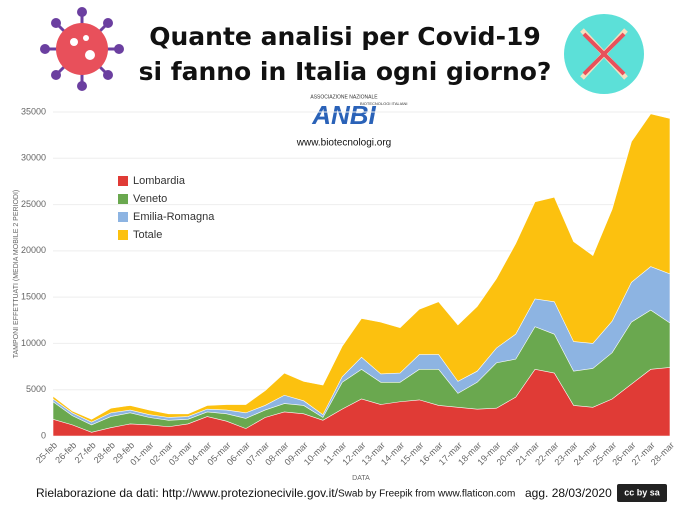 This screenshot has width=680, height=506. I want to click on y-tick-label: 10000, so click(33, 343).